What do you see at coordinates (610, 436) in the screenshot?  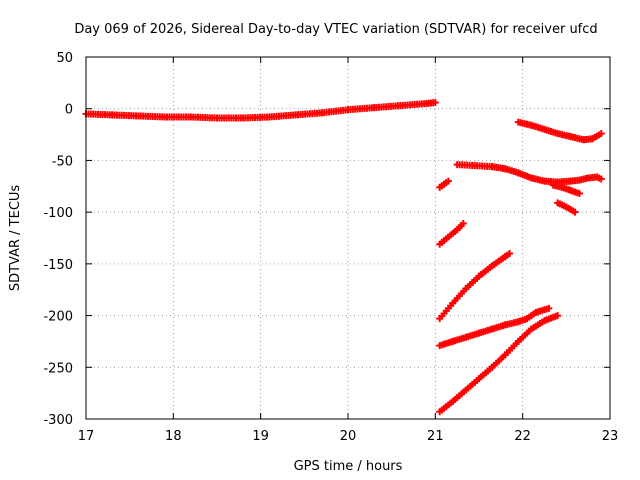 I see `x-tick-label: 23` at bounding box center [610, 436].